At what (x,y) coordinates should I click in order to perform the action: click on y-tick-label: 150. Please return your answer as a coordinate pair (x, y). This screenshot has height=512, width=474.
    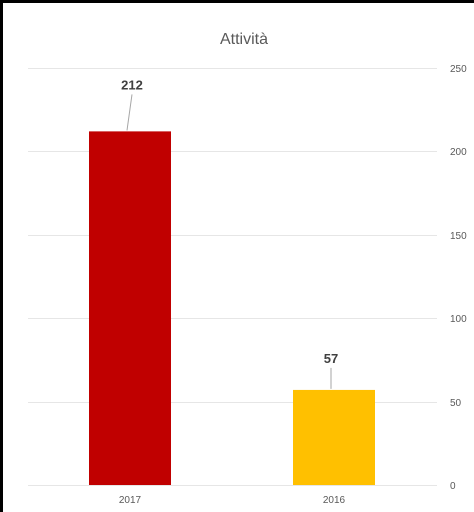
    Looking at the image, I should click on (458, 236).